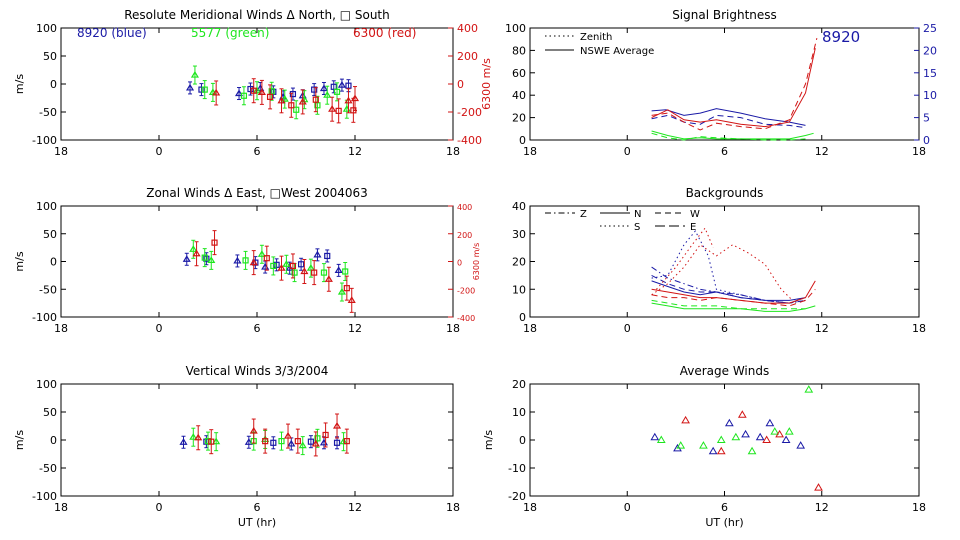 This screenshot has width=960, height=540. Describe the element at coordinates (488, 440) in the screenshot. I see `y-axis-label: m/s` at that location.